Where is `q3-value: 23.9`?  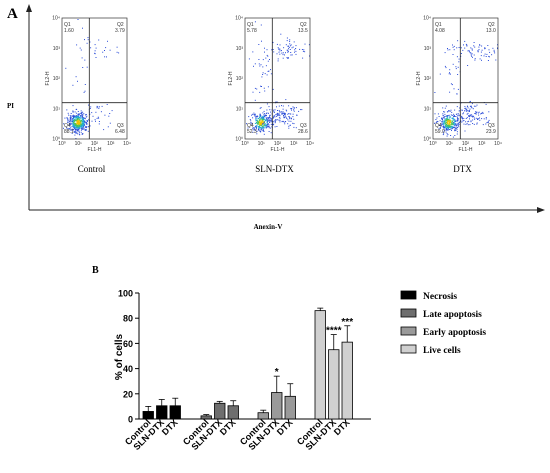
q3-value: 23.9 is located at coordinates (491, 132).